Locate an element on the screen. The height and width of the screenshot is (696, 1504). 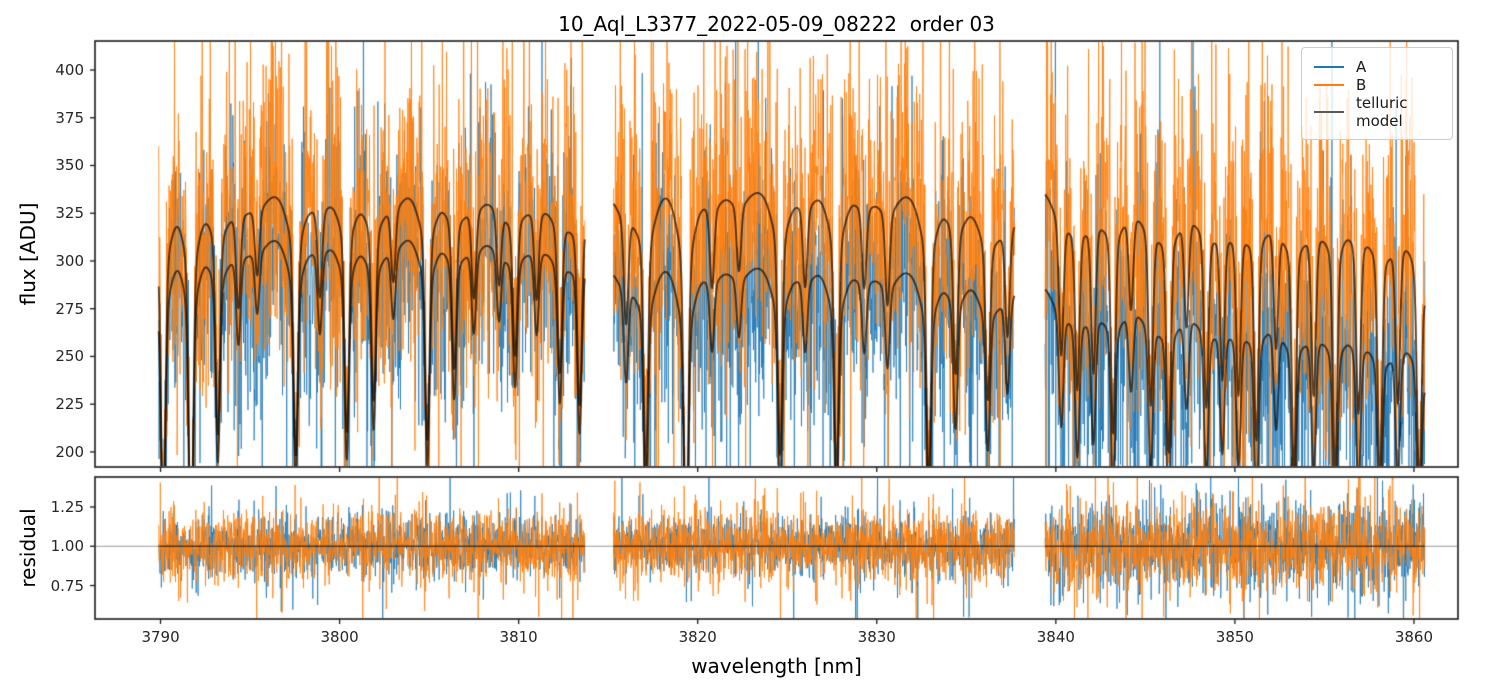
legend-item-telluric: telluric model is located at coordinates (1377, 112).